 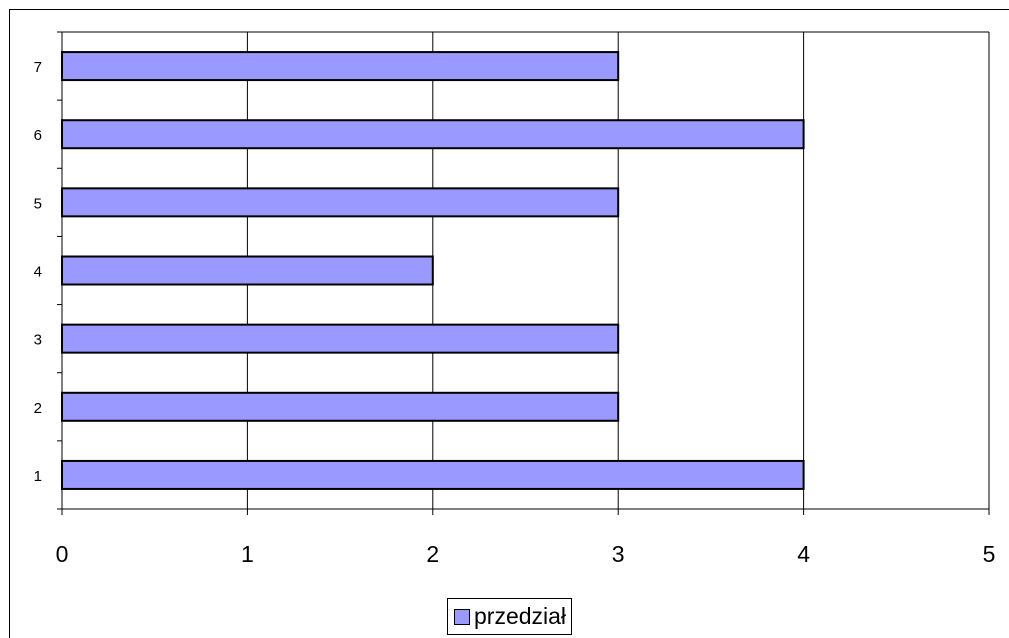 What do you see at coordinates (38, 340) in the screenshot?
I see `y-tick-label: 3` at bounding box center [38, 340].